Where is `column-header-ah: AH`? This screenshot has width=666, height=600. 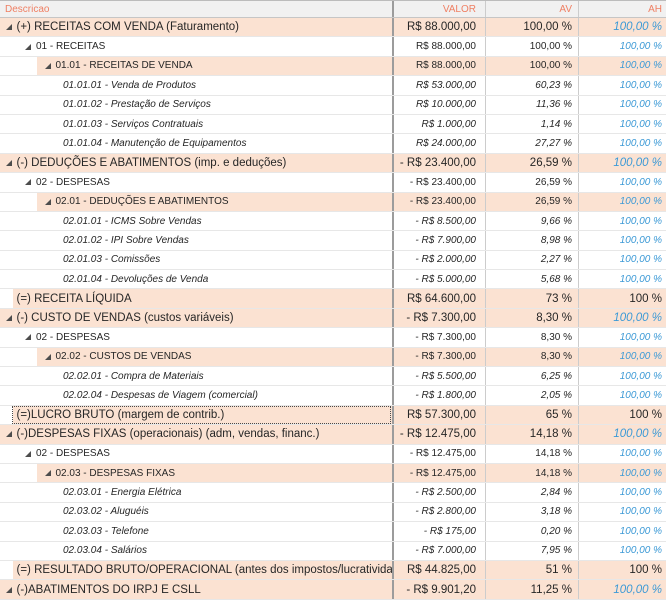
column-header-ah: AH is located at coordinates (655, 9).